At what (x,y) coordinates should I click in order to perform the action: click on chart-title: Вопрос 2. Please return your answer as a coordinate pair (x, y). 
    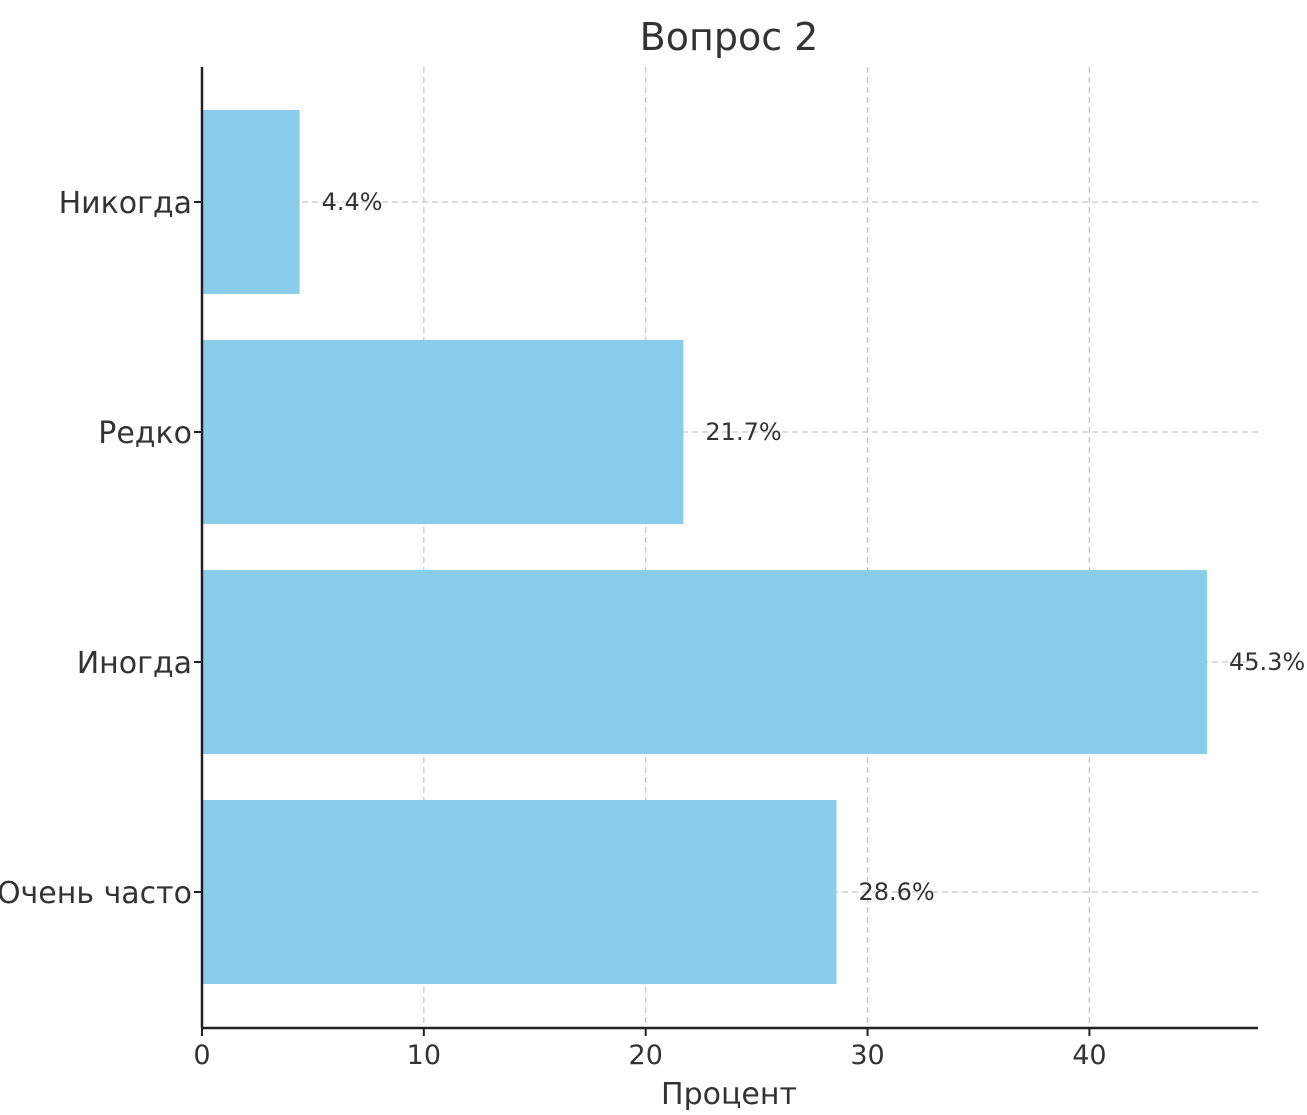
    Looking at the image, I should click on (729, 37).